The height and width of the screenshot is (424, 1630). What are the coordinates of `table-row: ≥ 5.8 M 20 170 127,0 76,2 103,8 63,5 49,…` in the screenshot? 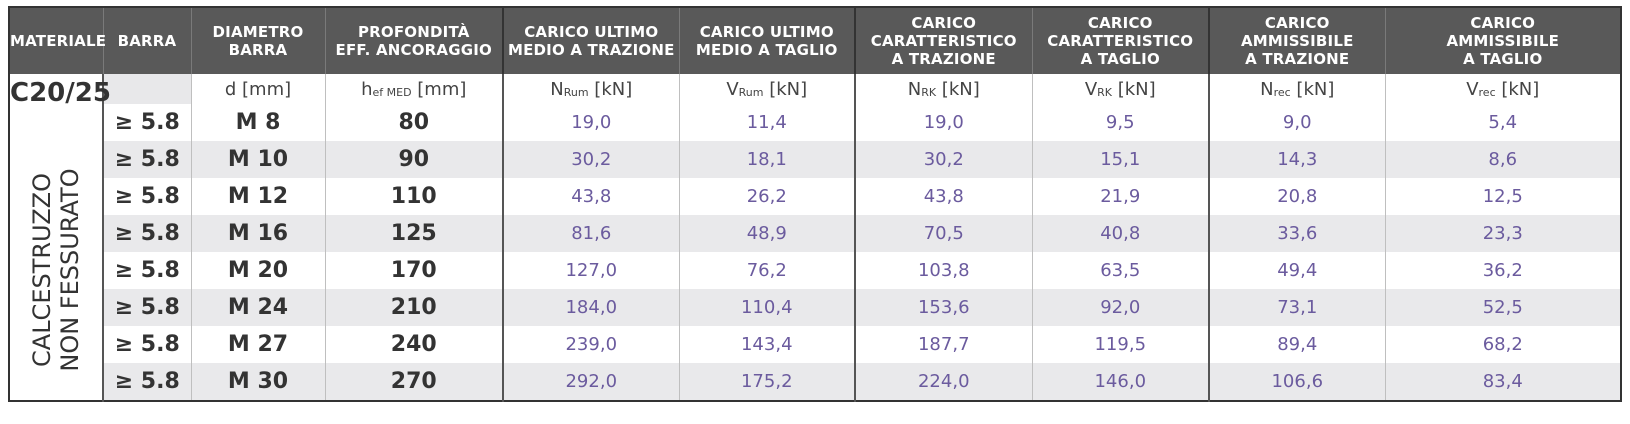 It's located at (815, 270).